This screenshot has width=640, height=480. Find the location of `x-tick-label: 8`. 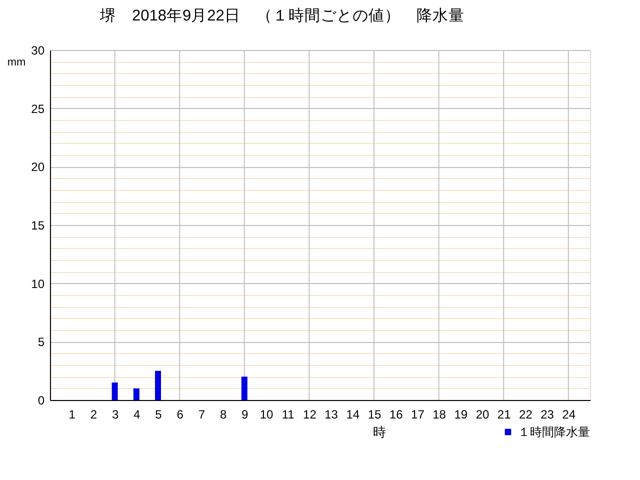

x-tick-label: 8 is located at coordinates (223, 415).